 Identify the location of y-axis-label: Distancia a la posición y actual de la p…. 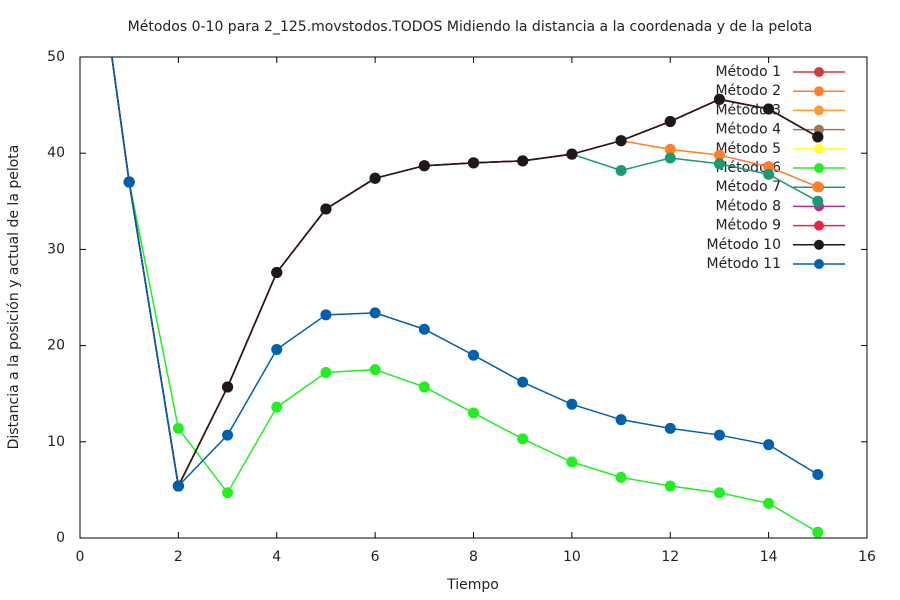
(14, 297).